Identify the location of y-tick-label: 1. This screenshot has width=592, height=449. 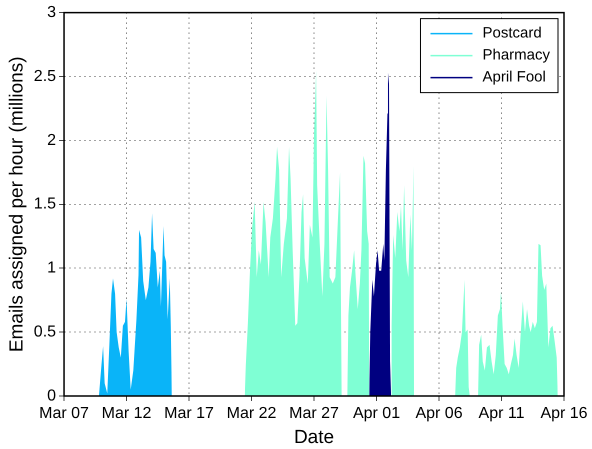
(51, 268).